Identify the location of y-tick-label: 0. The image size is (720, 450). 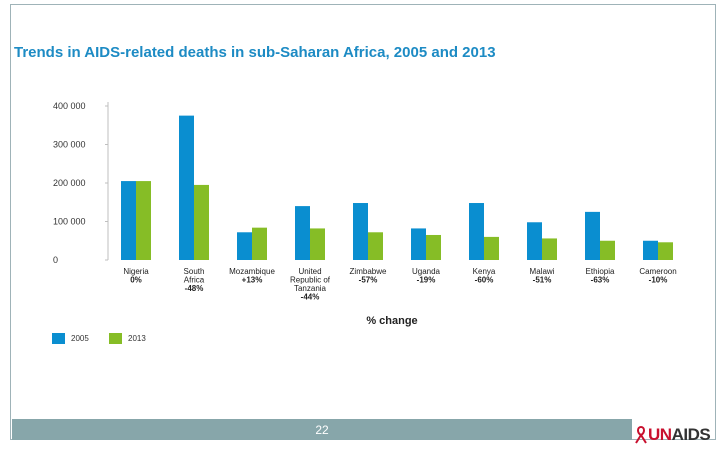
(55, 260).